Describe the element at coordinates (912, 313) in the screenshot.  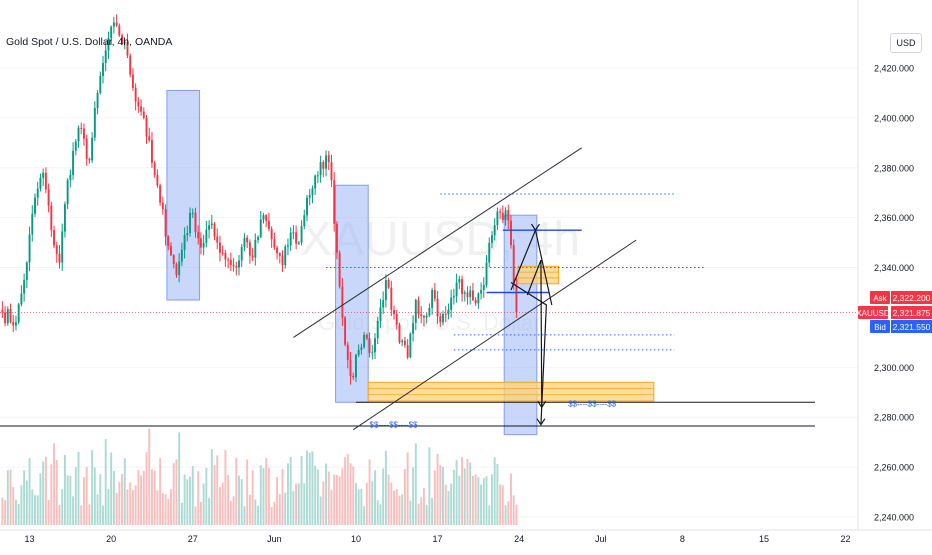
I see `price-tag-value: 2,321.875` at that location.